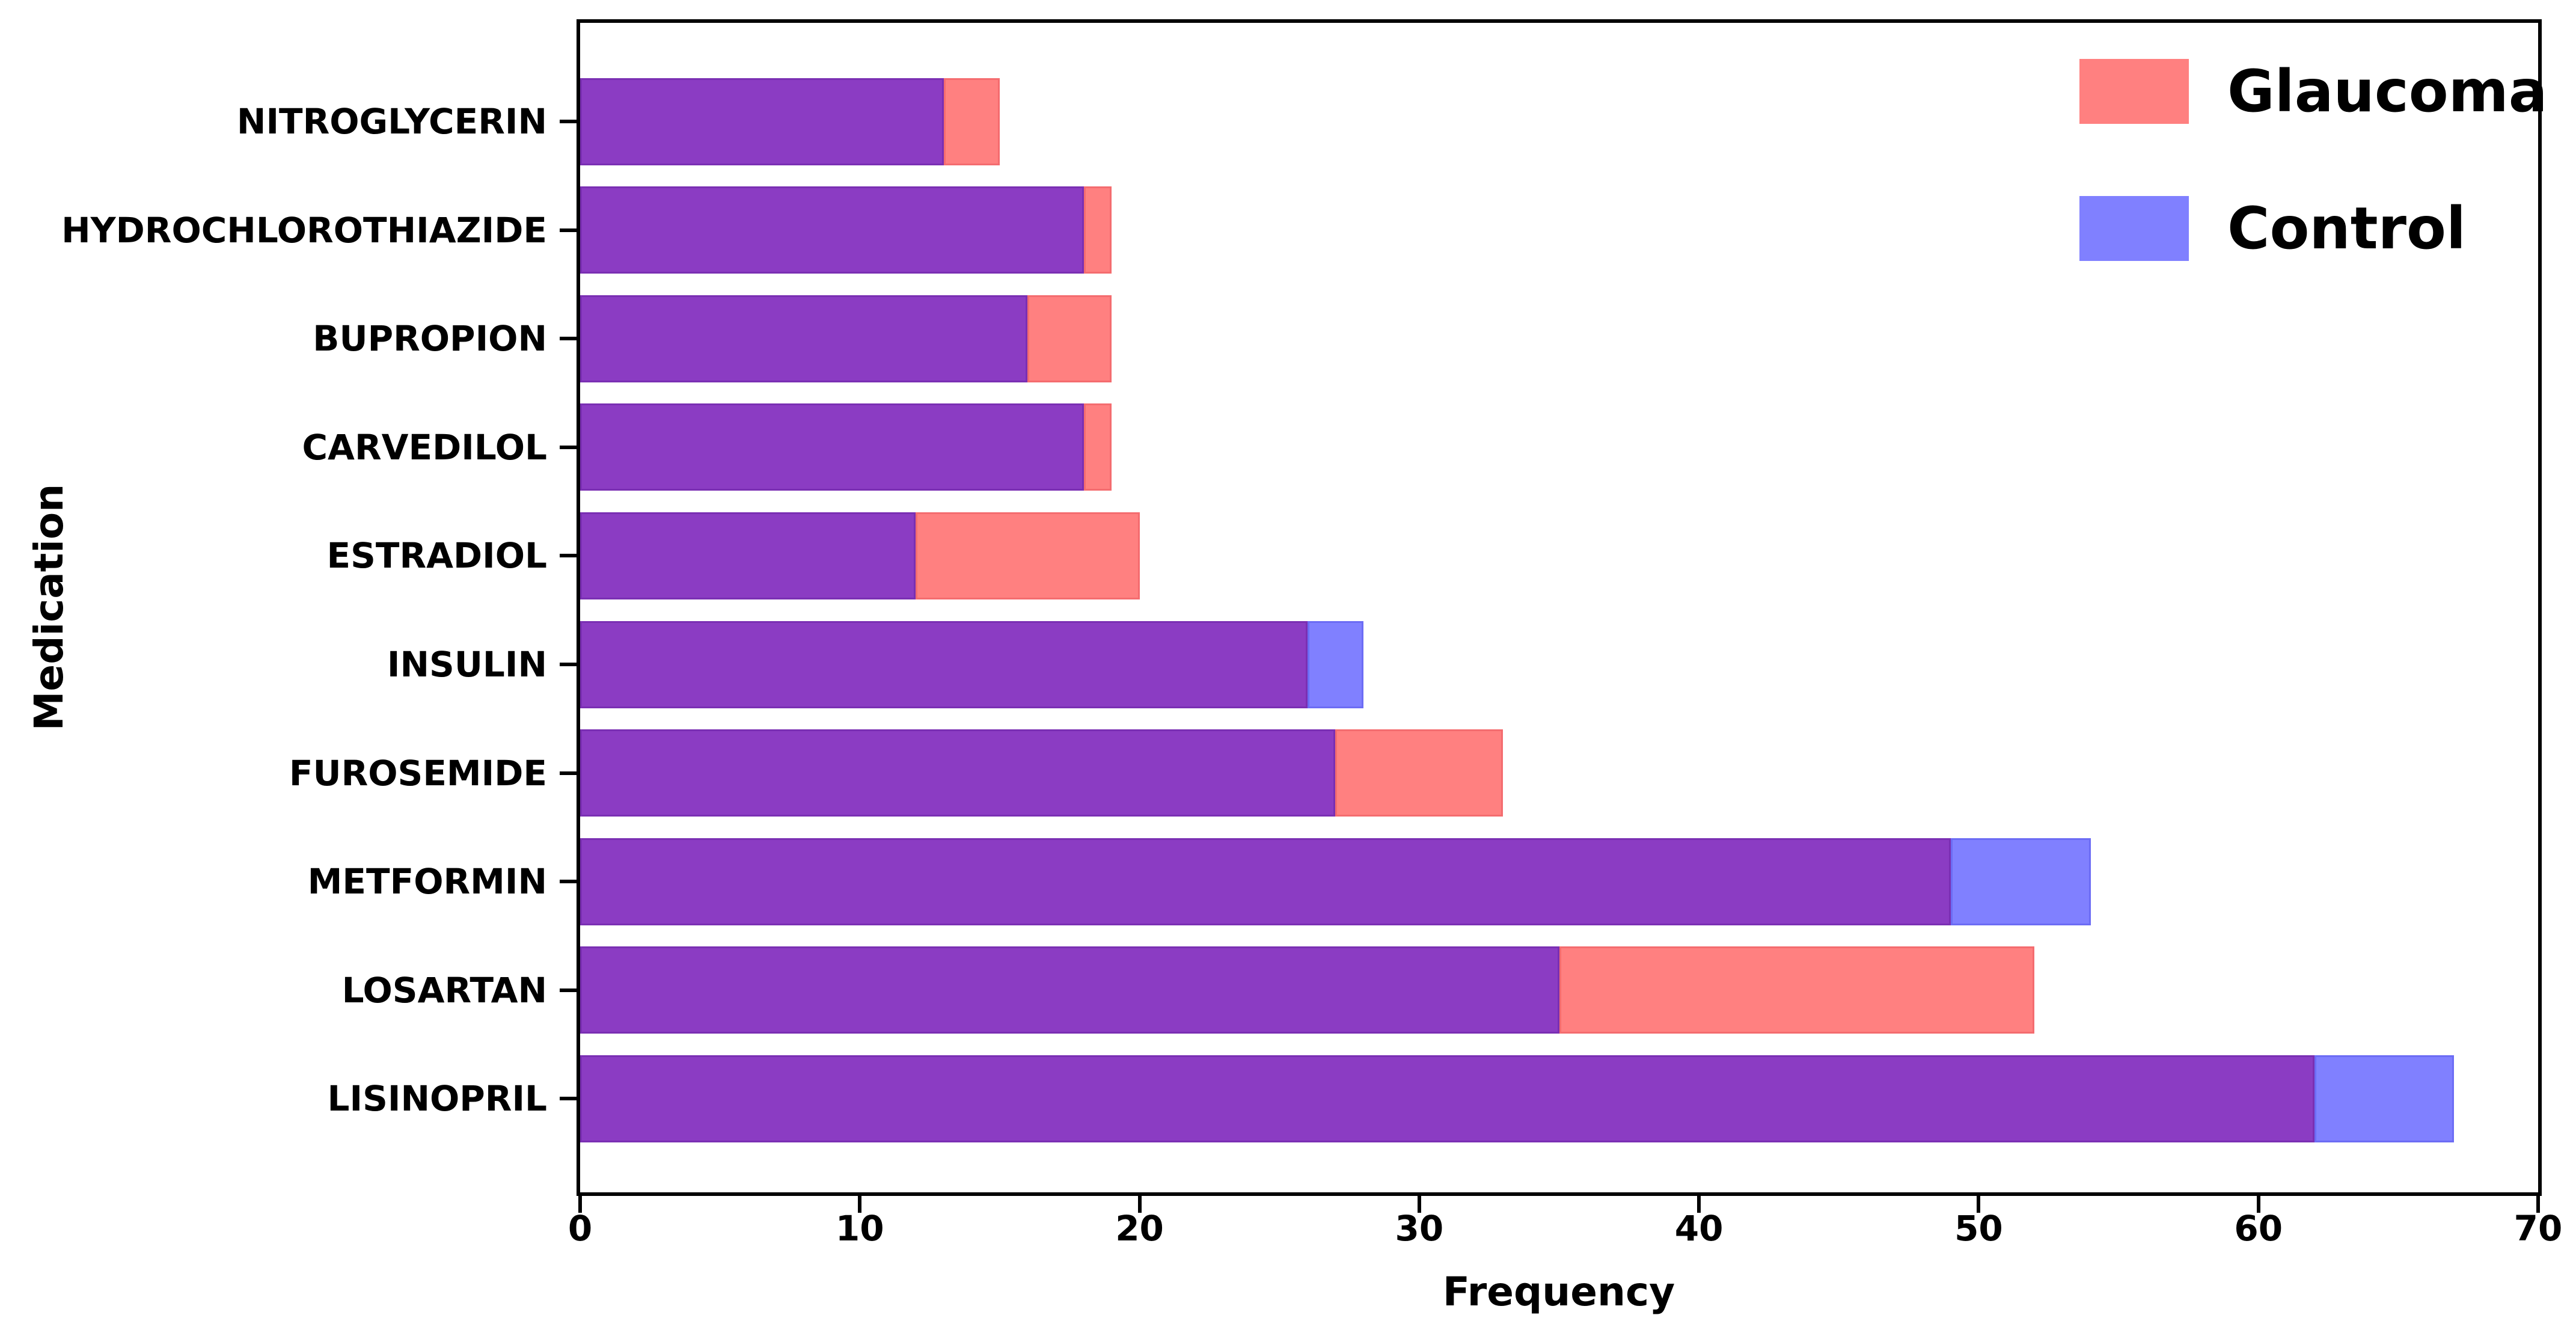  What do you see at coordinates (2538, 1228) in the screenshot?
I see `x-tick-label: 70` at bounding box center [2538, 1228].